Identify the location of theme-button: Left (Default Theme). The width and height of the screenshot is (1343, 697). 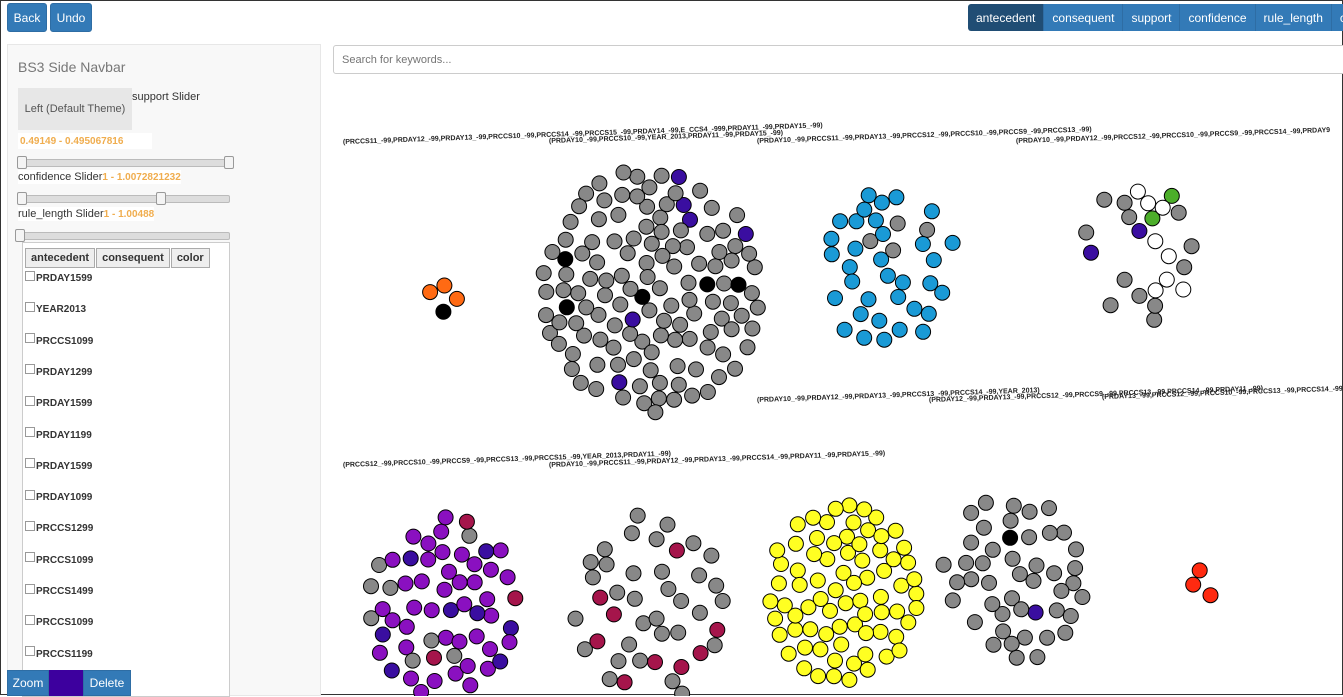
(75, 109).